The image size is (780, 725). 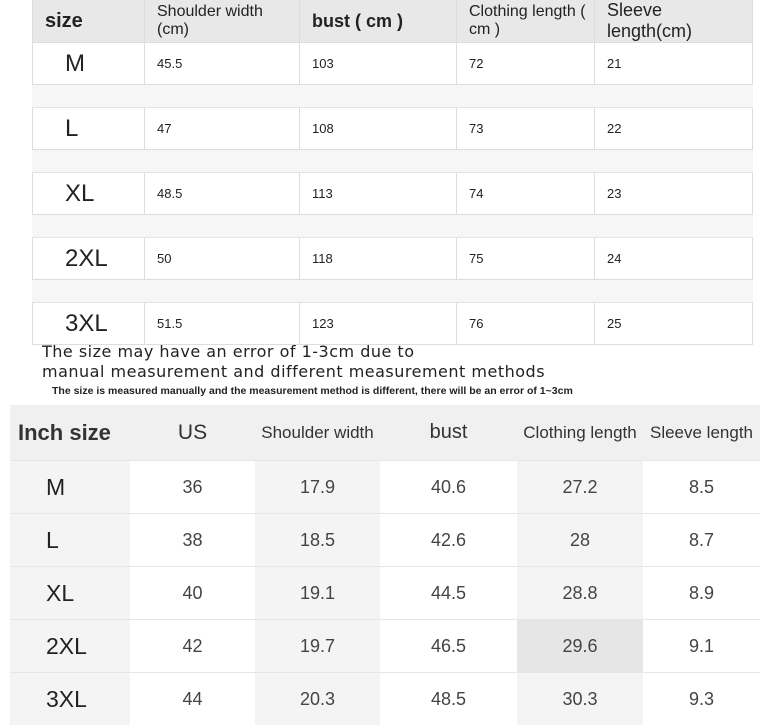 What do you see at coordinates (580, 593) in the screenshot?
I see `value-cell: 28.8` at bounding box center [580, 593].